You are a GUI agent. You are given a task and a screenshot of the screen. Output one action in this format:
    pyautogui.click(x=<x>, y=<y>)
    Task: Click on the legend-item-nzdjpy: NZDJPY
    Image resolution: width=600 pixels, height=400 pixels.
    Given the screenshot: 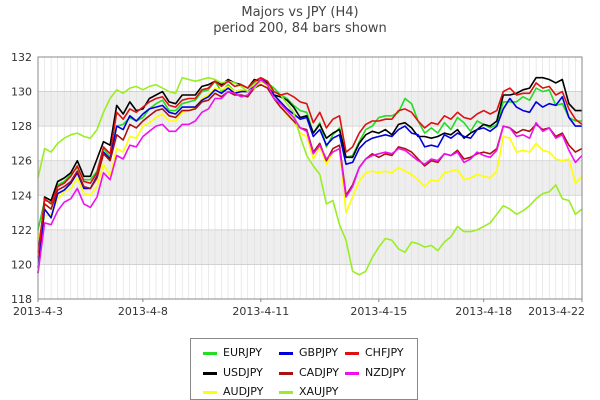 What is the action you would take?
    pyautogui.click(x=375, y=373)
    